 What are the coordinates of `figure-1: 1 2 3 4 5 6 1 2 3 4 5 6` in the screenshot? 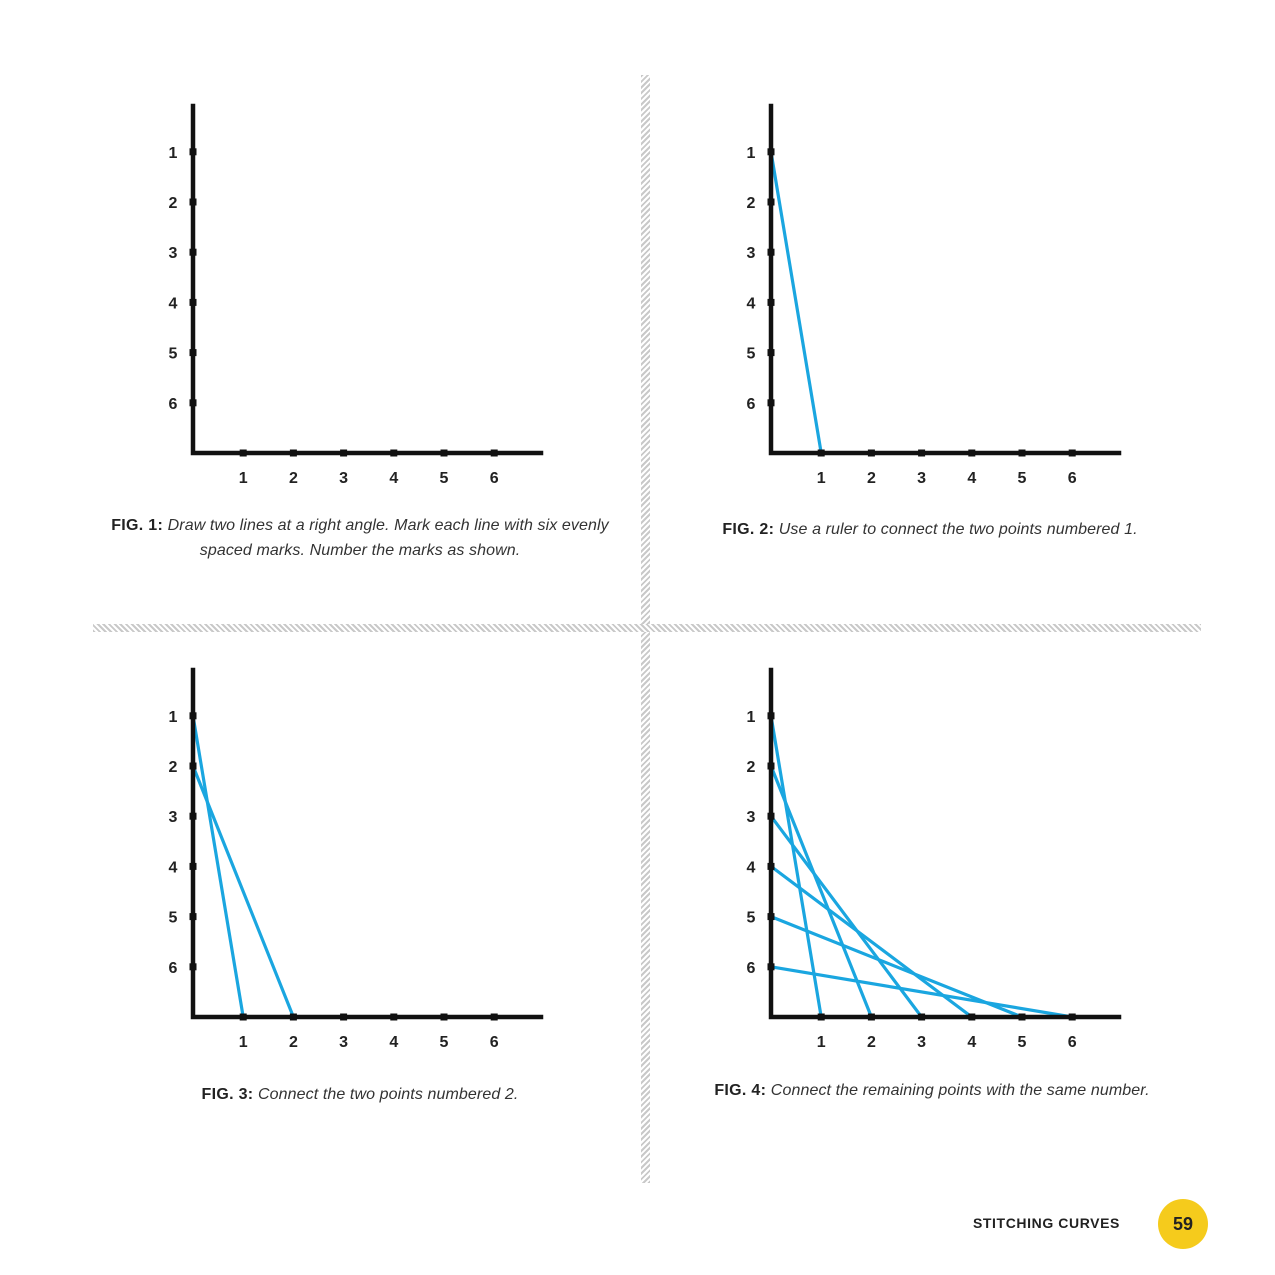 It's located at (356, 295).